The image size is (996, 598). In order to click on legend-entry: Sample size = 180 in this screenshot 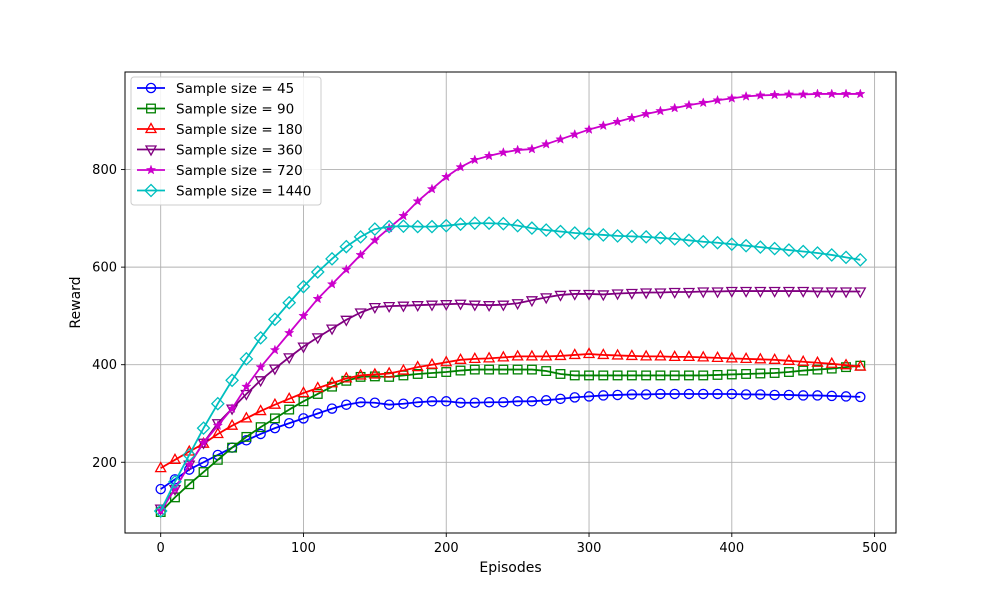, I will do `click(220, 130)`.